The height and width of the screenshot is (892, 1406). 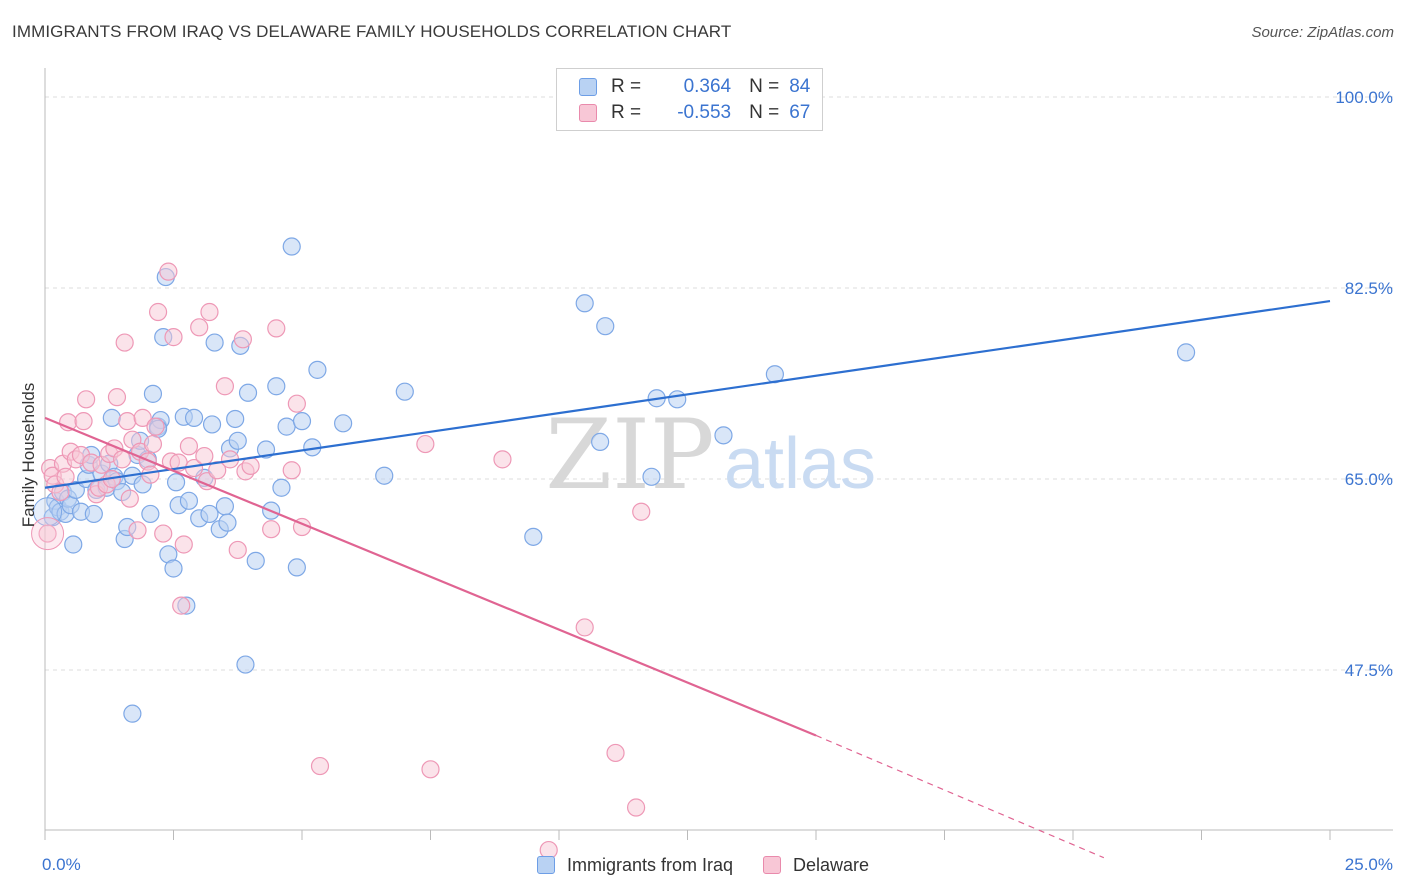 What do you see at coordinates (61, 864) in the screenshot?
I see `x-tick-label: 0.0%` at bounding box center [61, 864].